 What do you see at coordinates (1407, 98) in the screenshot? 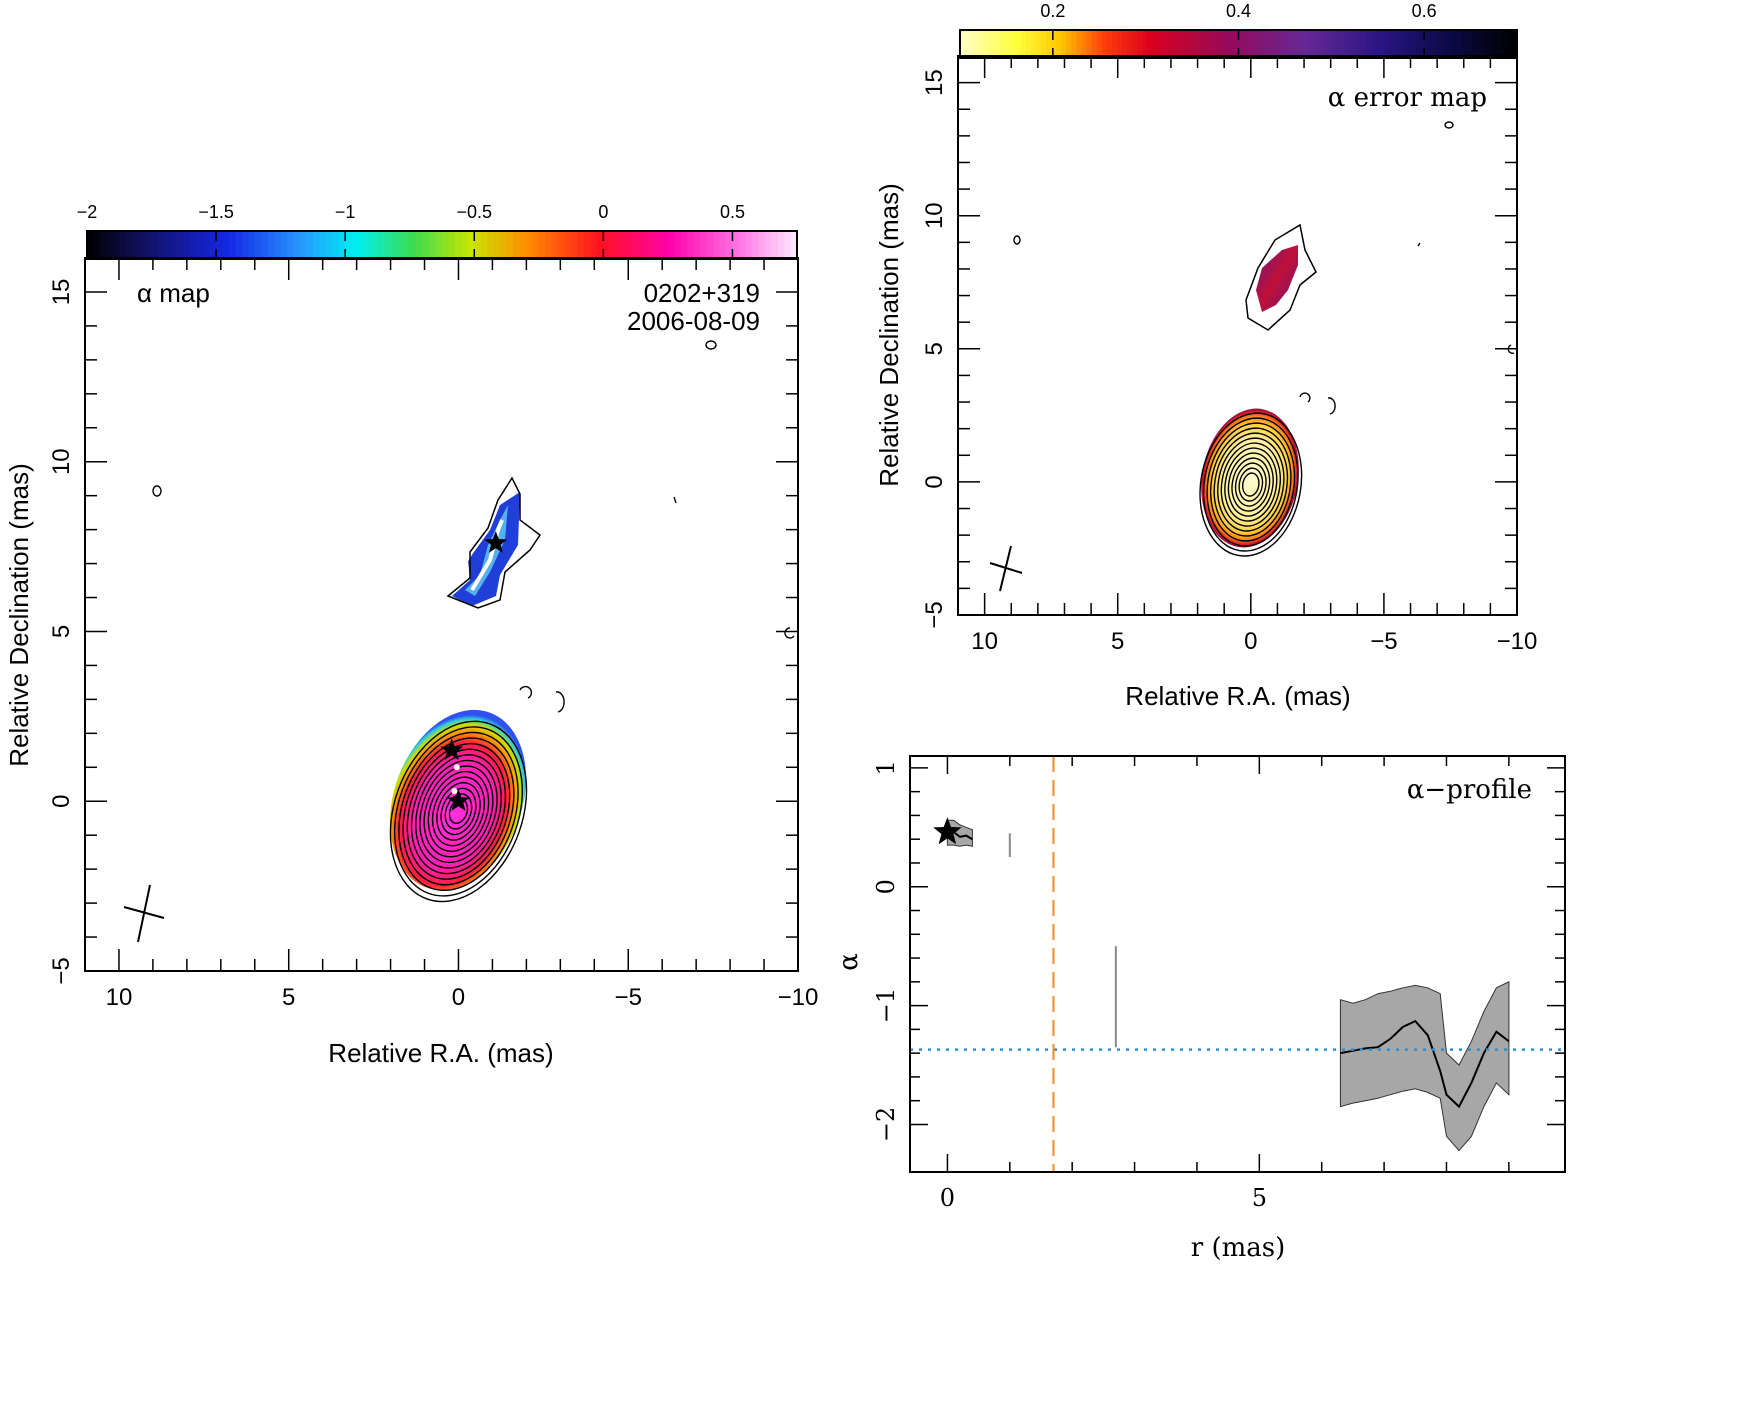
I see `alpha-error-label: α error map` at bounding box center [1407, 98].